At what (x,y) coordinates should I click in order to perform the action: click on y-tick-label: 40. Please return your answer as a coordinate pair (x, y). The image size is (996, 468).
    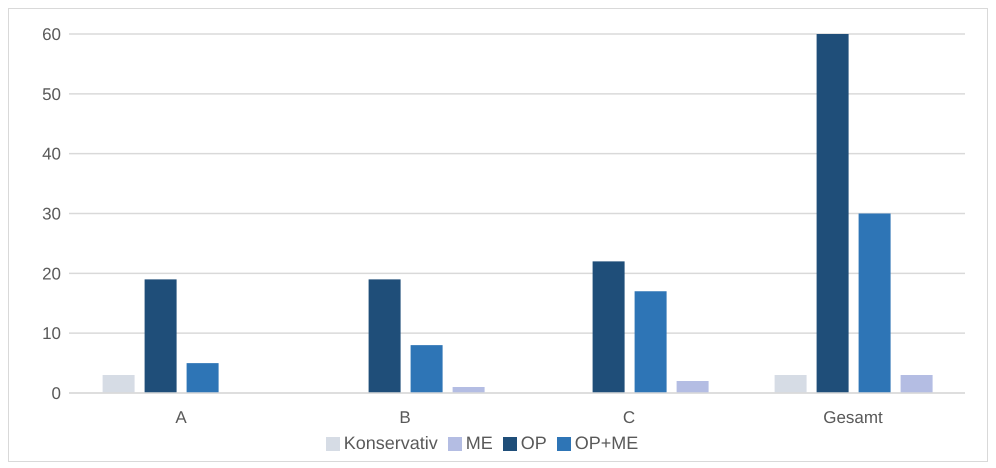
    Looking at the image, I should click on (51, 154).